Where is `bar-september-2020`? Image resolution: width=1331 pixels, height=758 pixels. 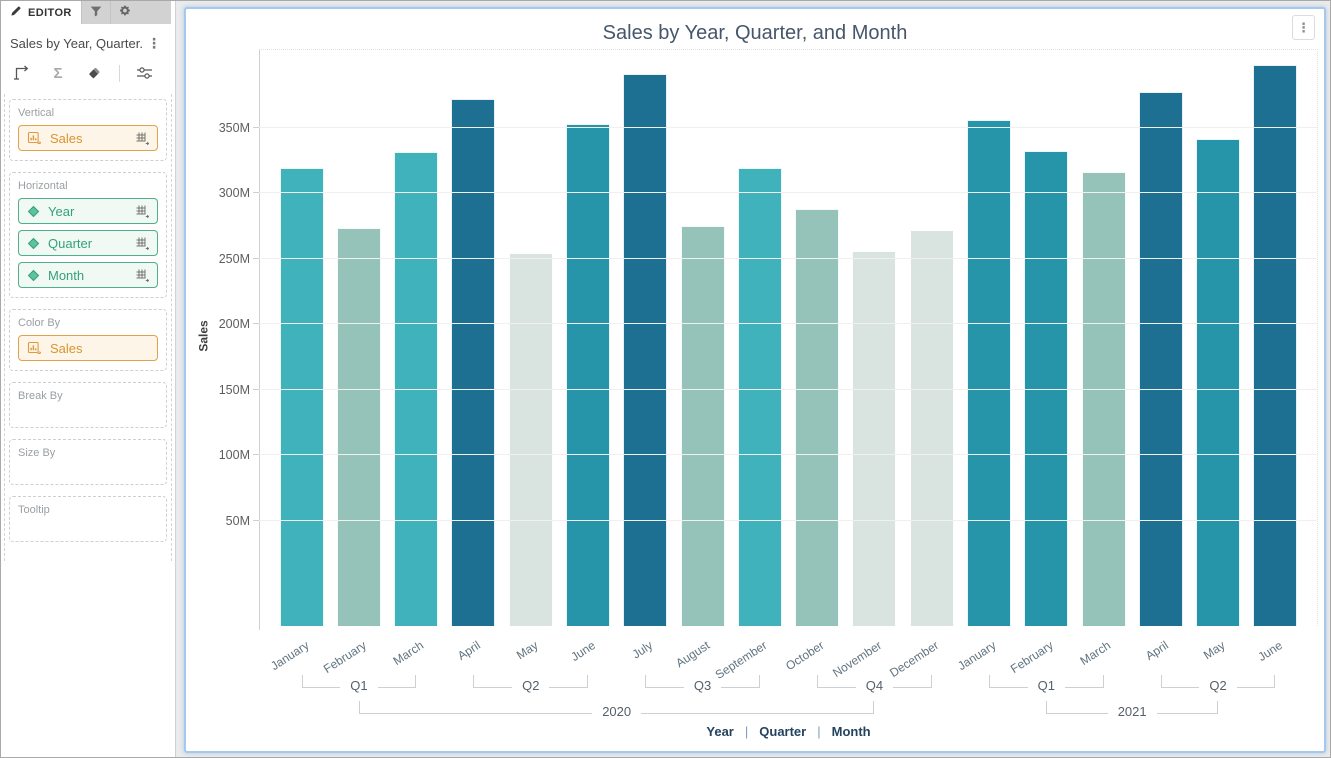 bar-september-2020 is located at coordinates (759, 397).